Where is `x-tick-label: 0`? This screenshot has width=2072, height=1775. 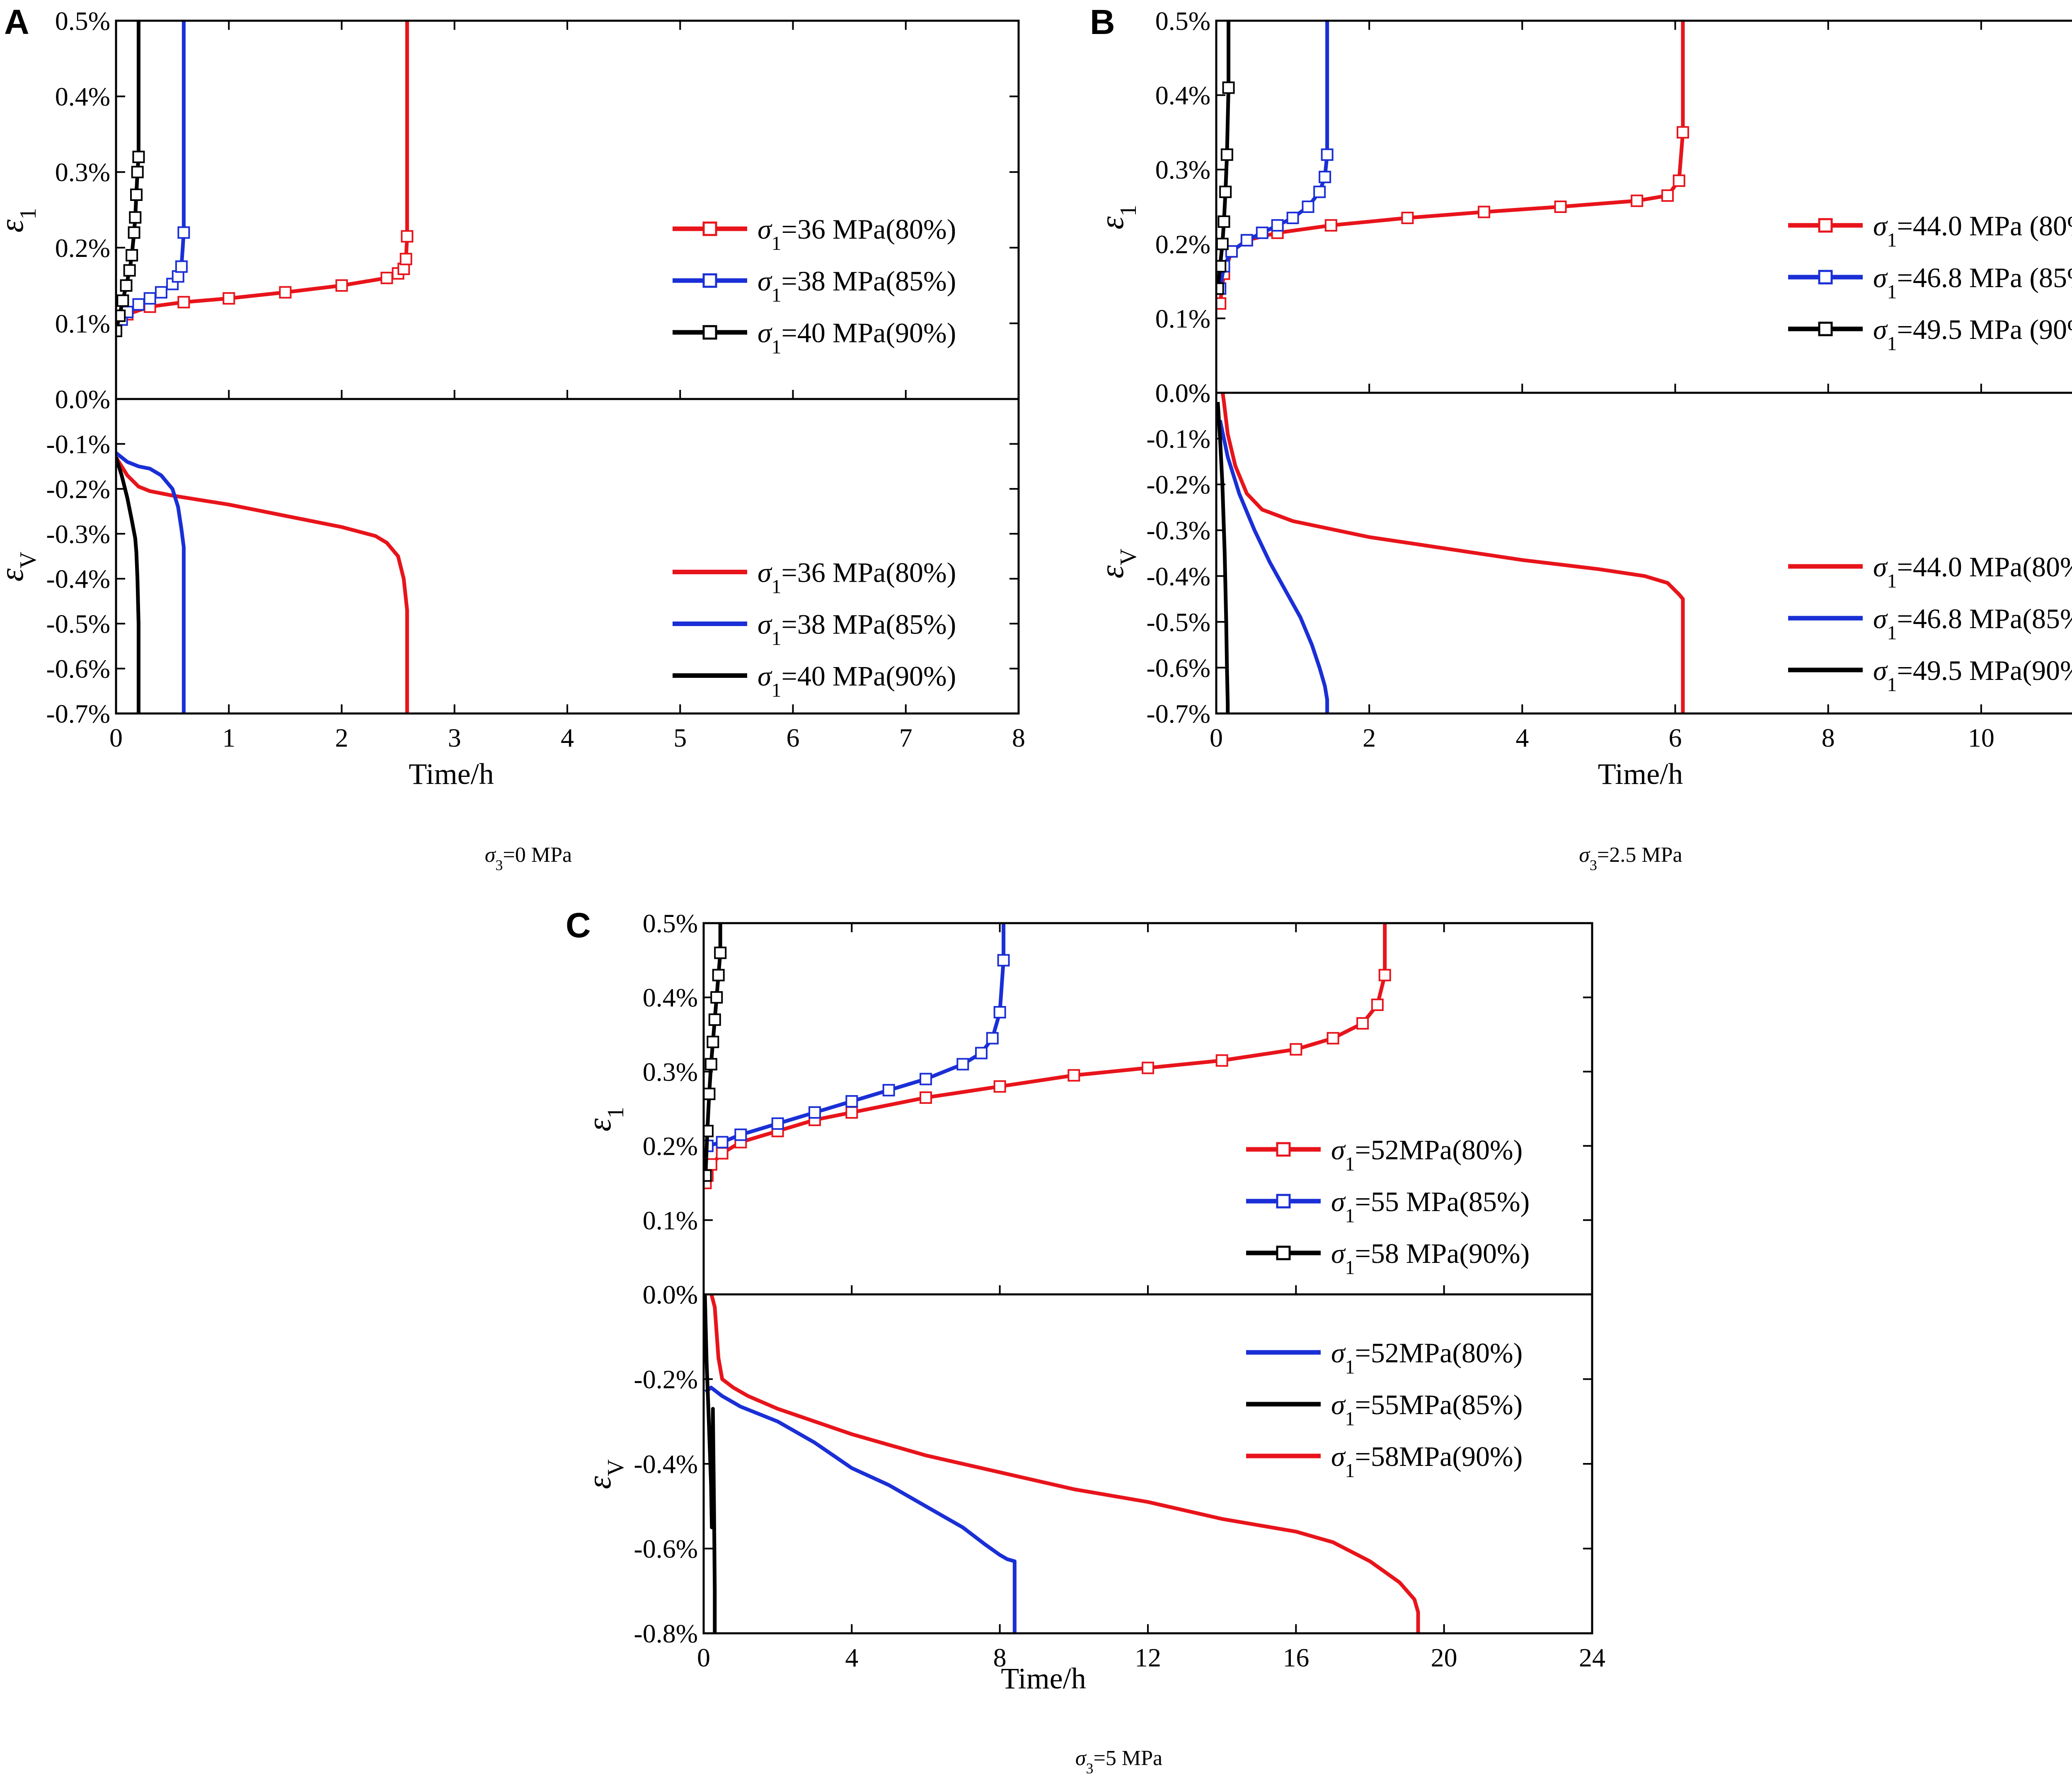
x-tick-label: 0 is located at coordinates (703, 1657).